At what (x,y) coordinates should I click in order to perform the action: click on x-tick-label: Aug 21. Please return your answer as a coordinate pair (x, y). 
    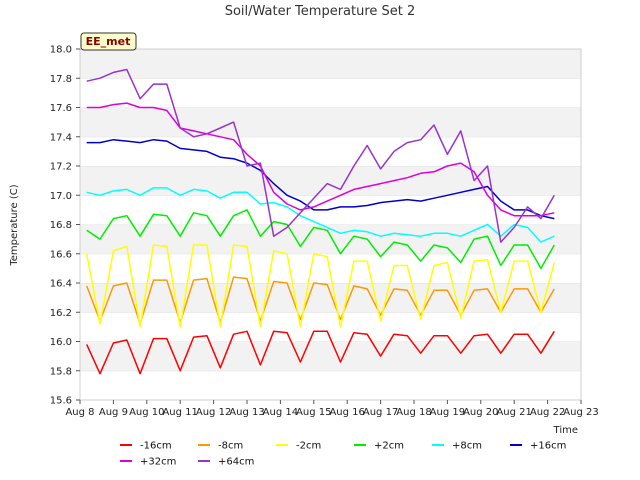
    Looking at the image, I should click on (513, 412).